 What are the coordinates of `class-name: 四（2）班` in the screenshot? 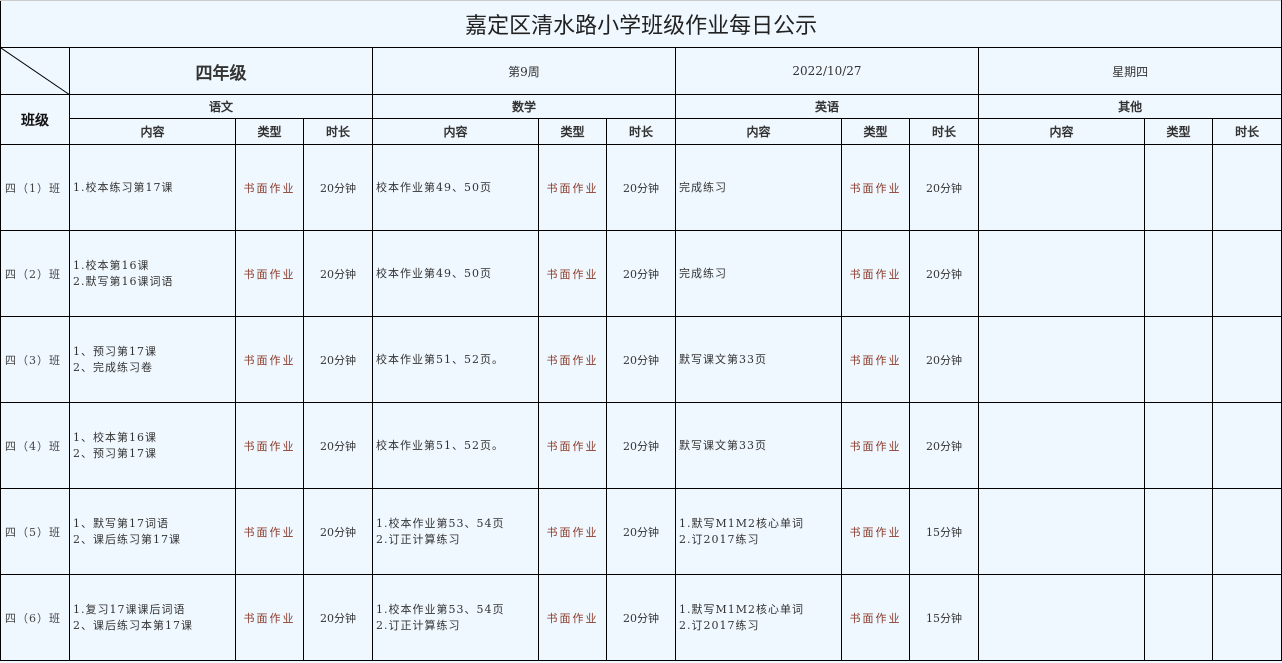 It's located at (35, 273).